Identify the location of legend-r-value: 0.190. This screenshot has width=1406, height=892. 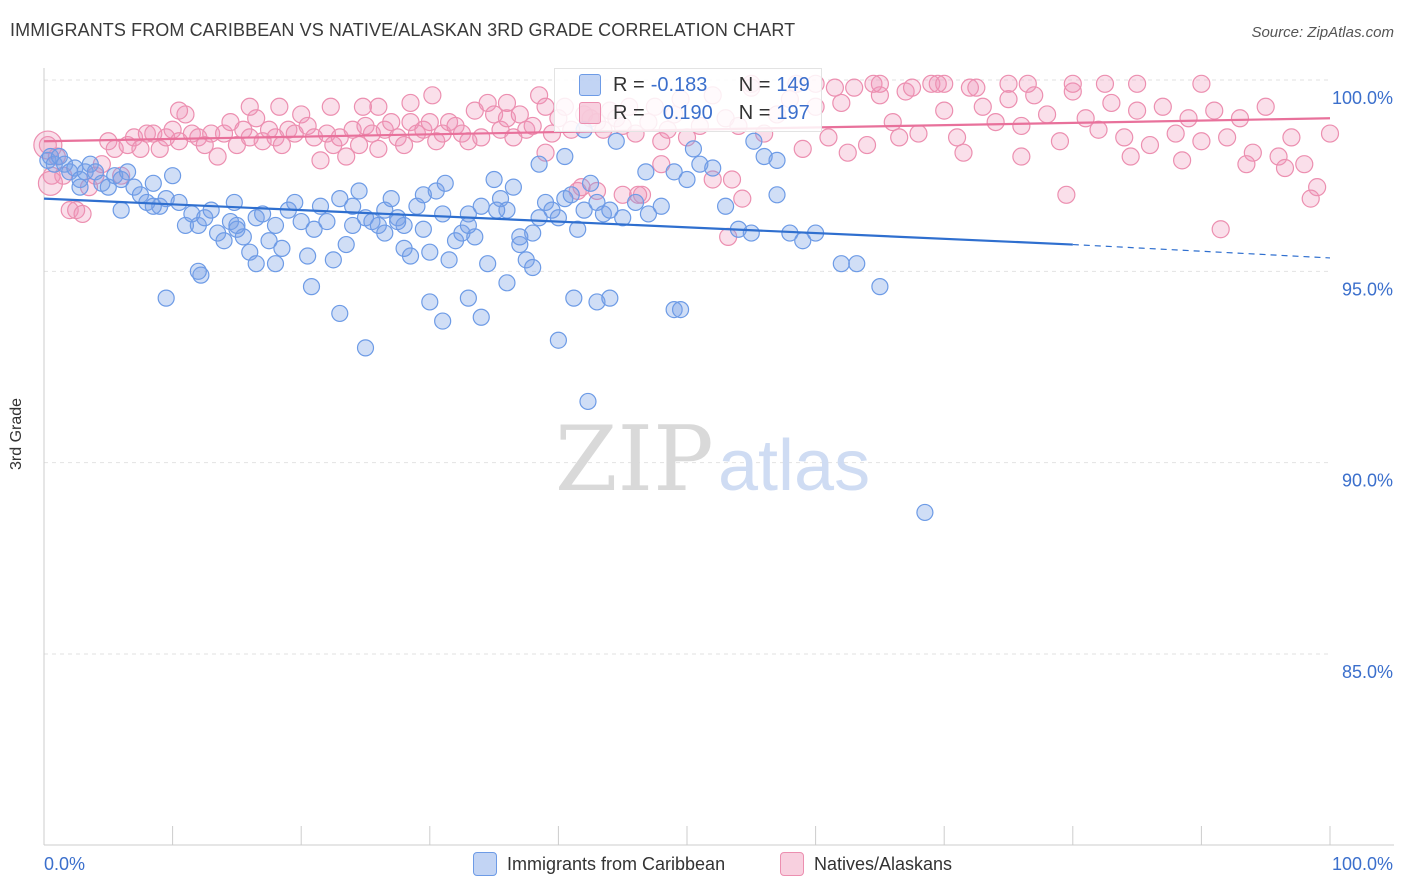
(687, 112).